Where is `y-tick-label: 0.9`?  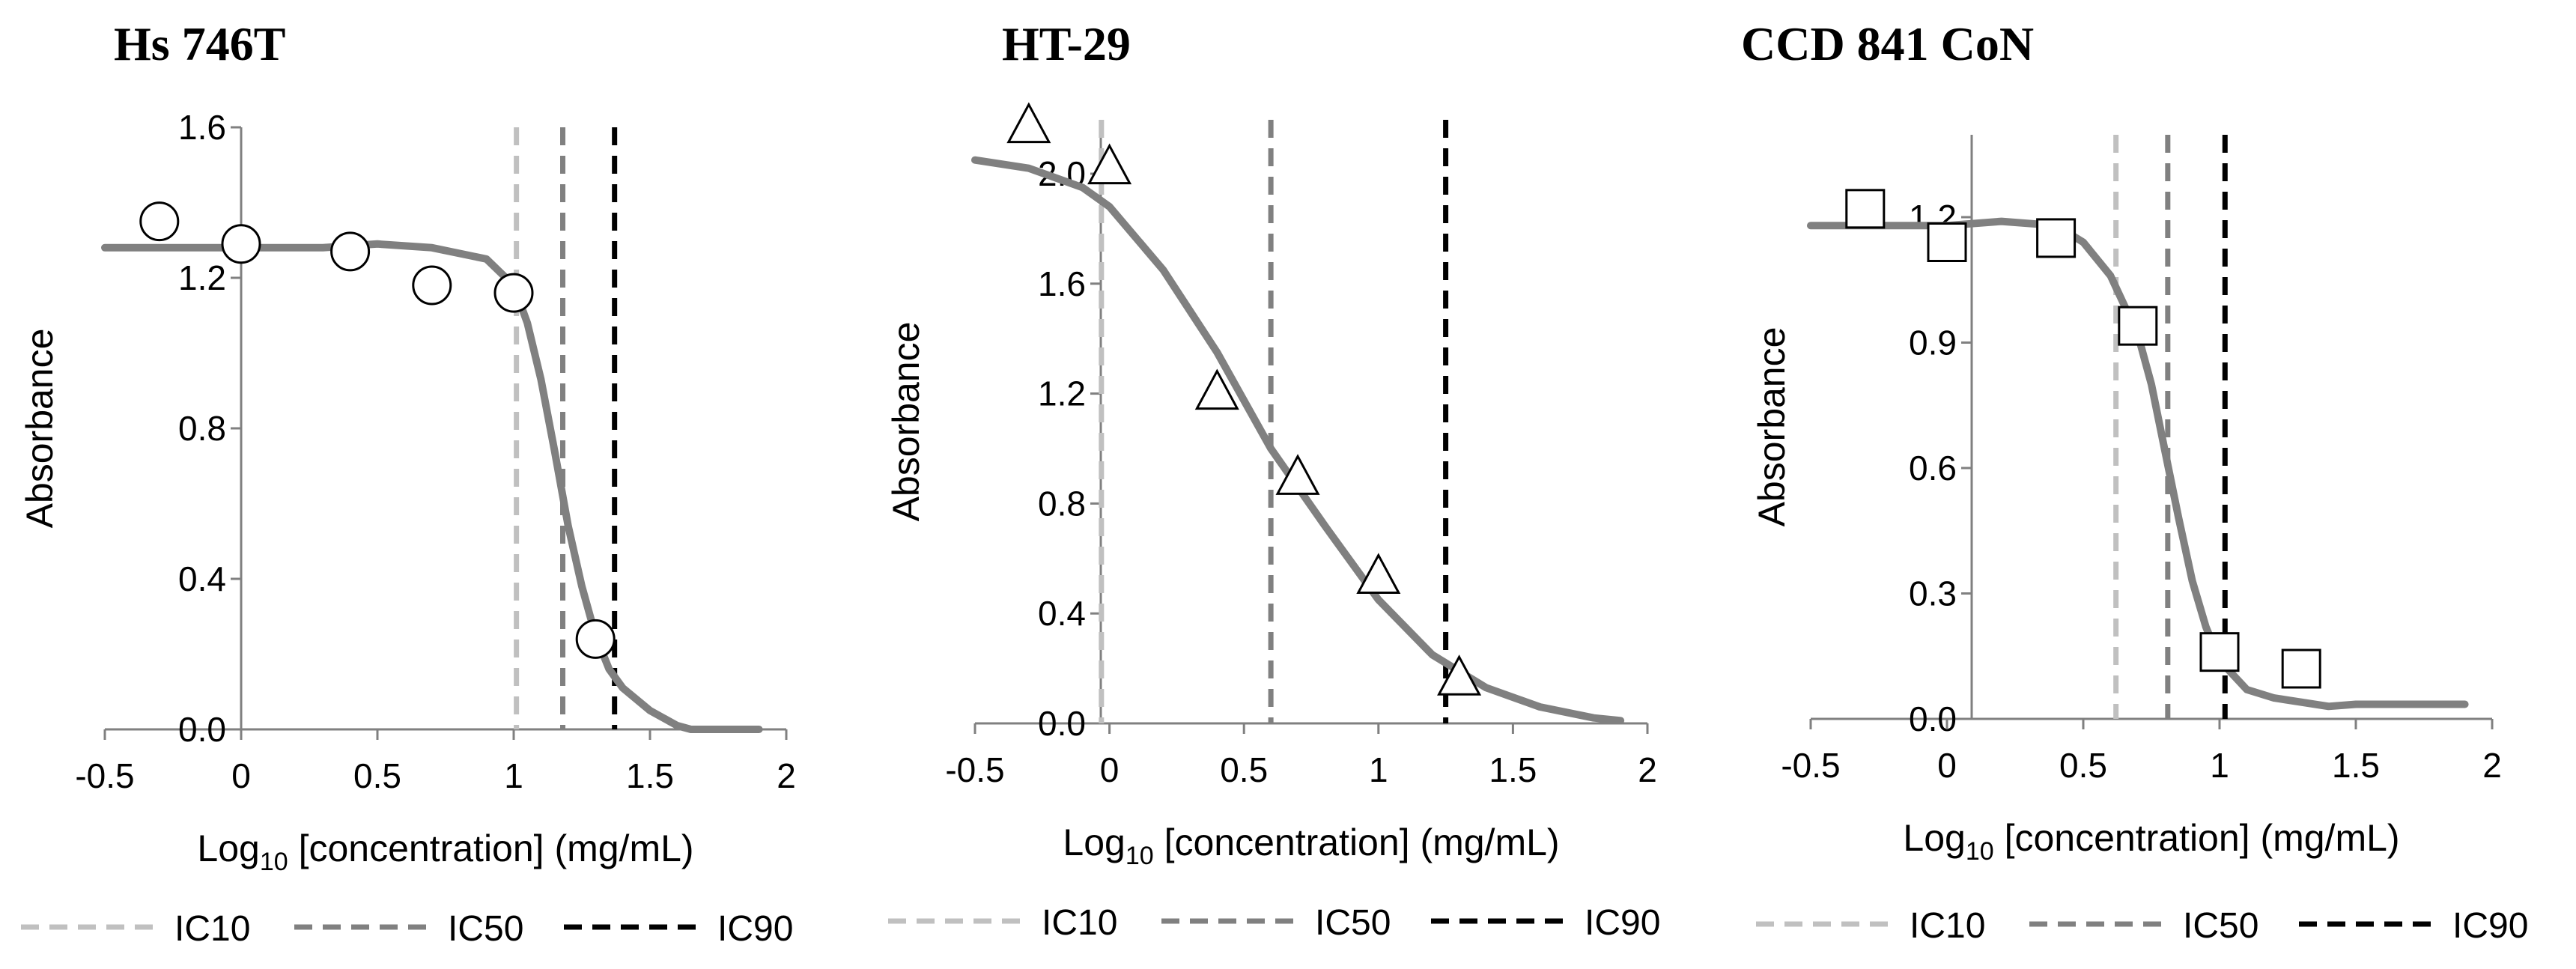
y-tick-label: 0.9 is located at coordinates (1933, 343).